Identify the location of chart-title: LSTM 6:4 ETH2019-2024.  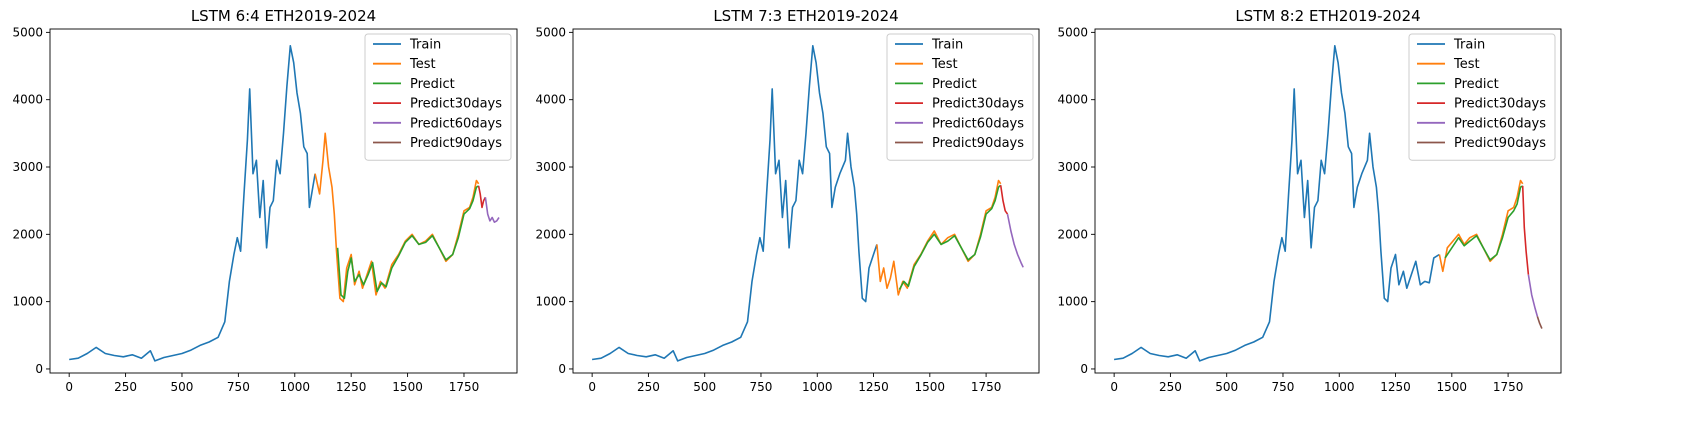
(283, 16).